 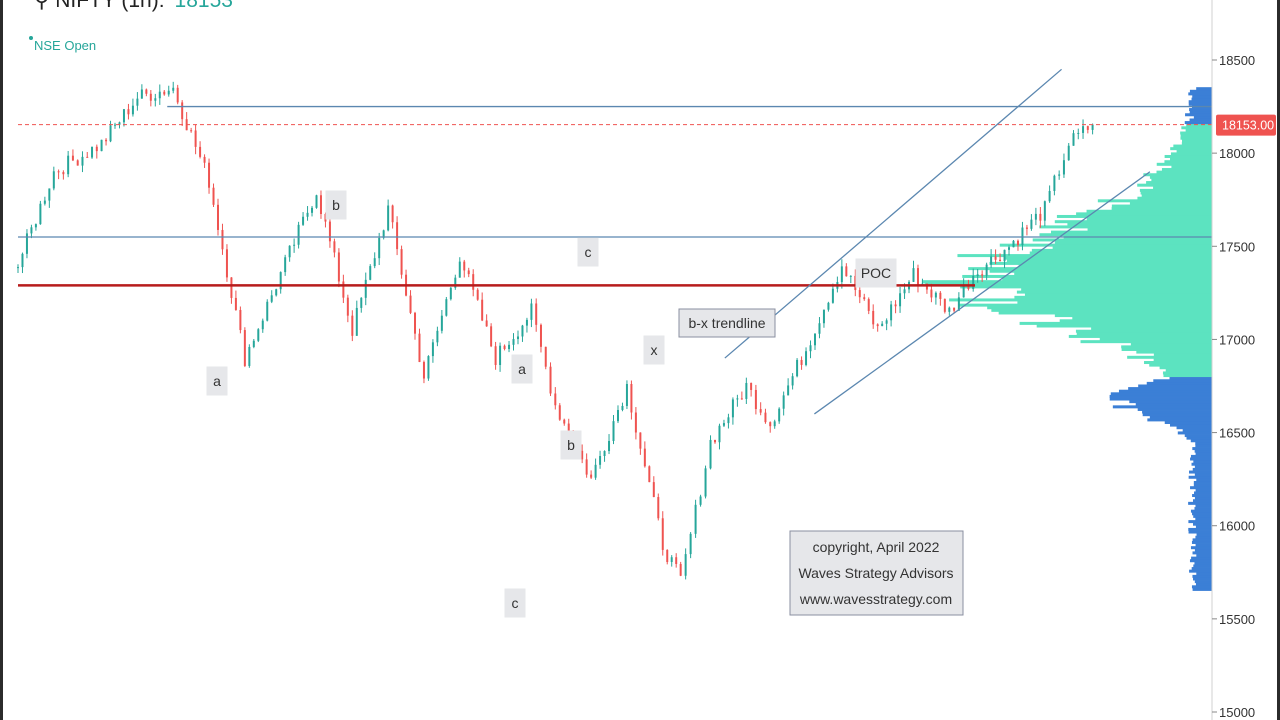 I want to click on wave-label: c, so click(x=588, y=252).